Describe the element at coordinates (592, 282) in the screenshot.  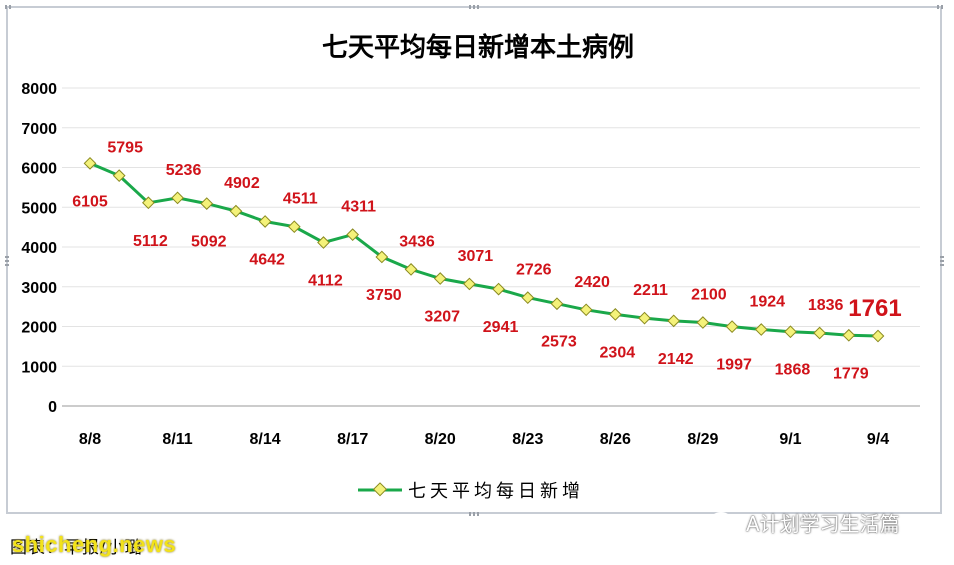
I see `data-label: 2420` at that location.